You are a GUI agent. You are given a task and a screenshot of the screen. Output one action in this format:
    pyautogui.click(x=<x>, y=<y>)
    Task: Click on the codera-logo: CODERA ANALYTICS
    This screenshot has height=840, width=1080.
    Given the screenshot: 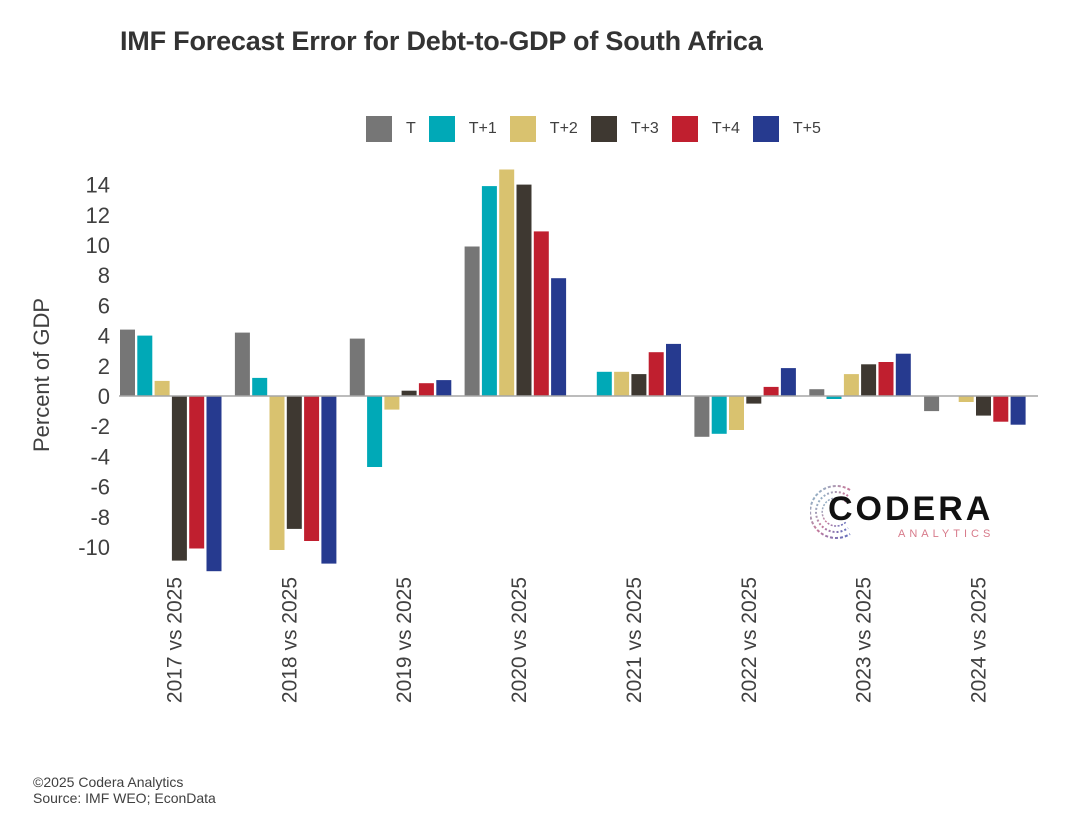 What is the action you would take?
    pyautogui.click(x=905, y=512)
    